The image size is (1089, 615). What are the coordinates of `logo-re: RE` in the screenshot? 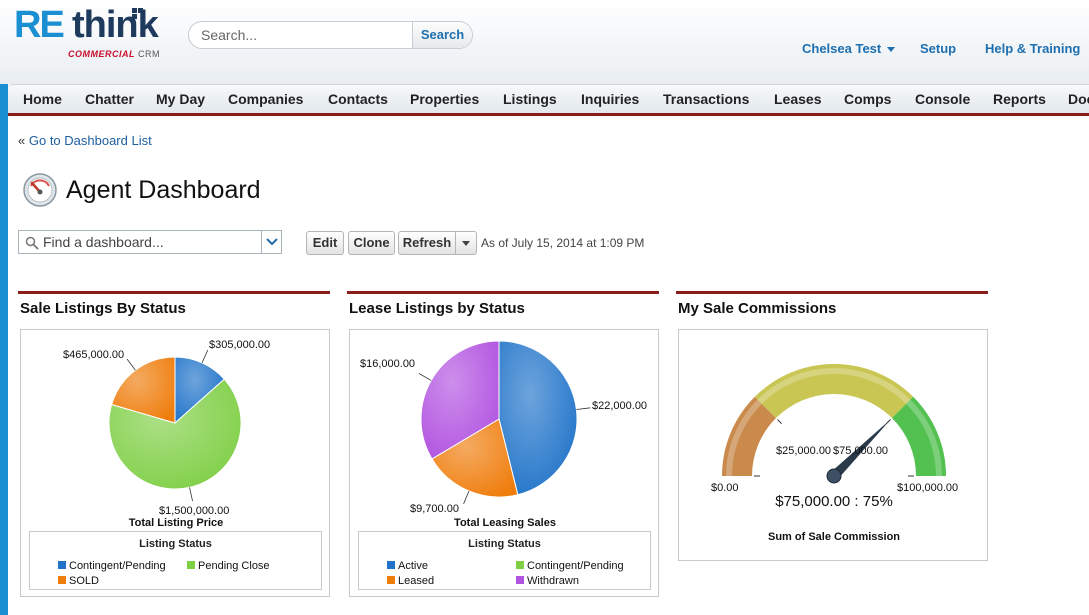 It's located at (39, 25).